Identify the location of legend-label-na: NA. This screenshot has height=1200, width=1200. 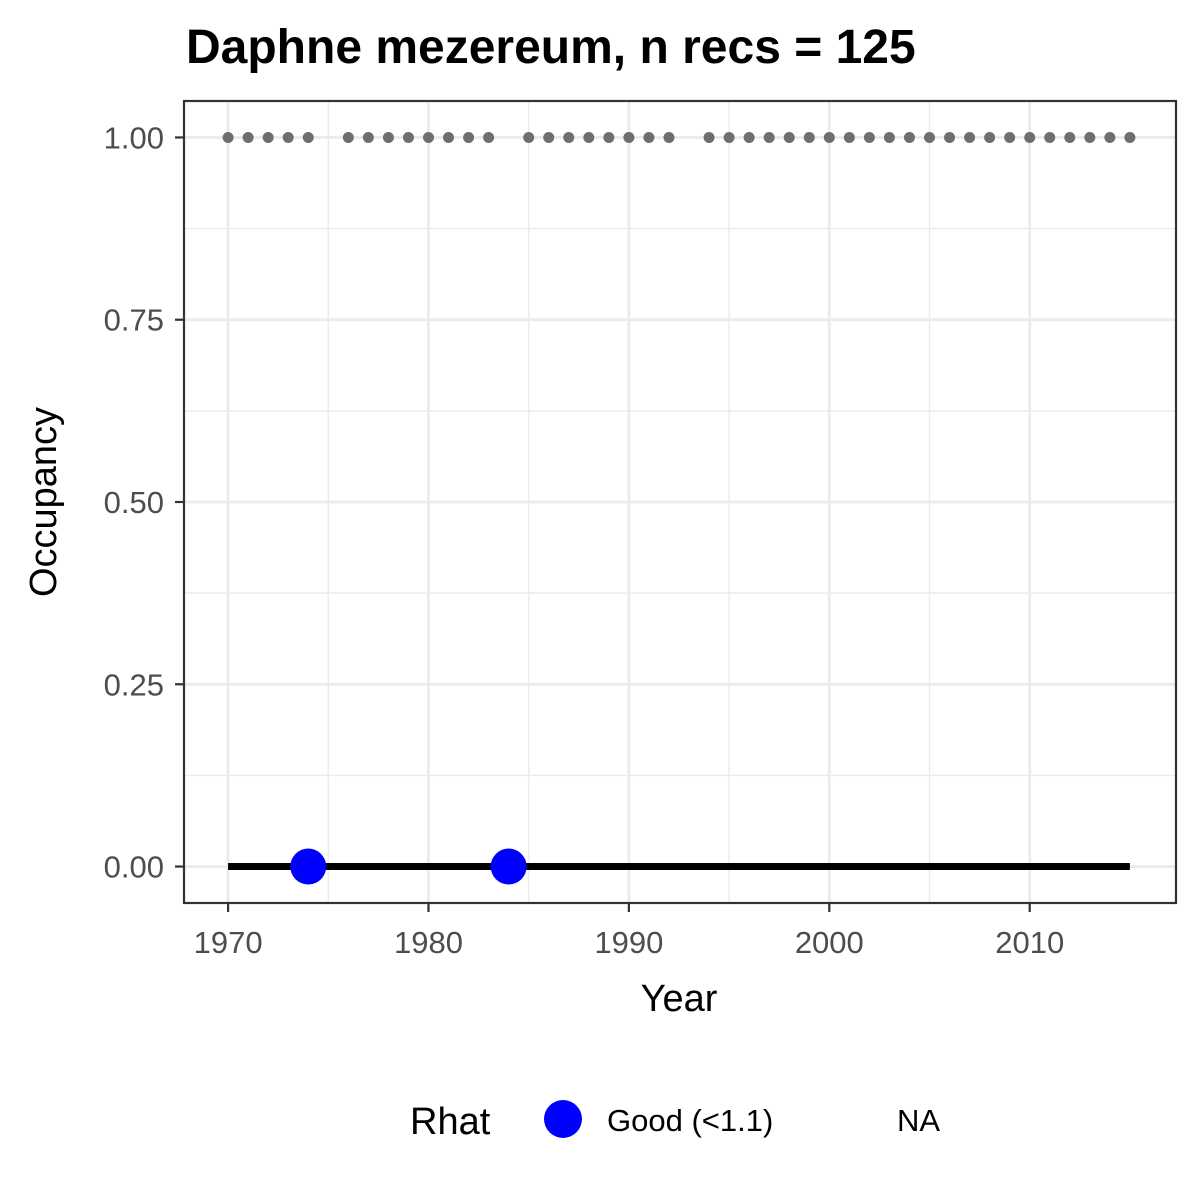
(918, 1120).